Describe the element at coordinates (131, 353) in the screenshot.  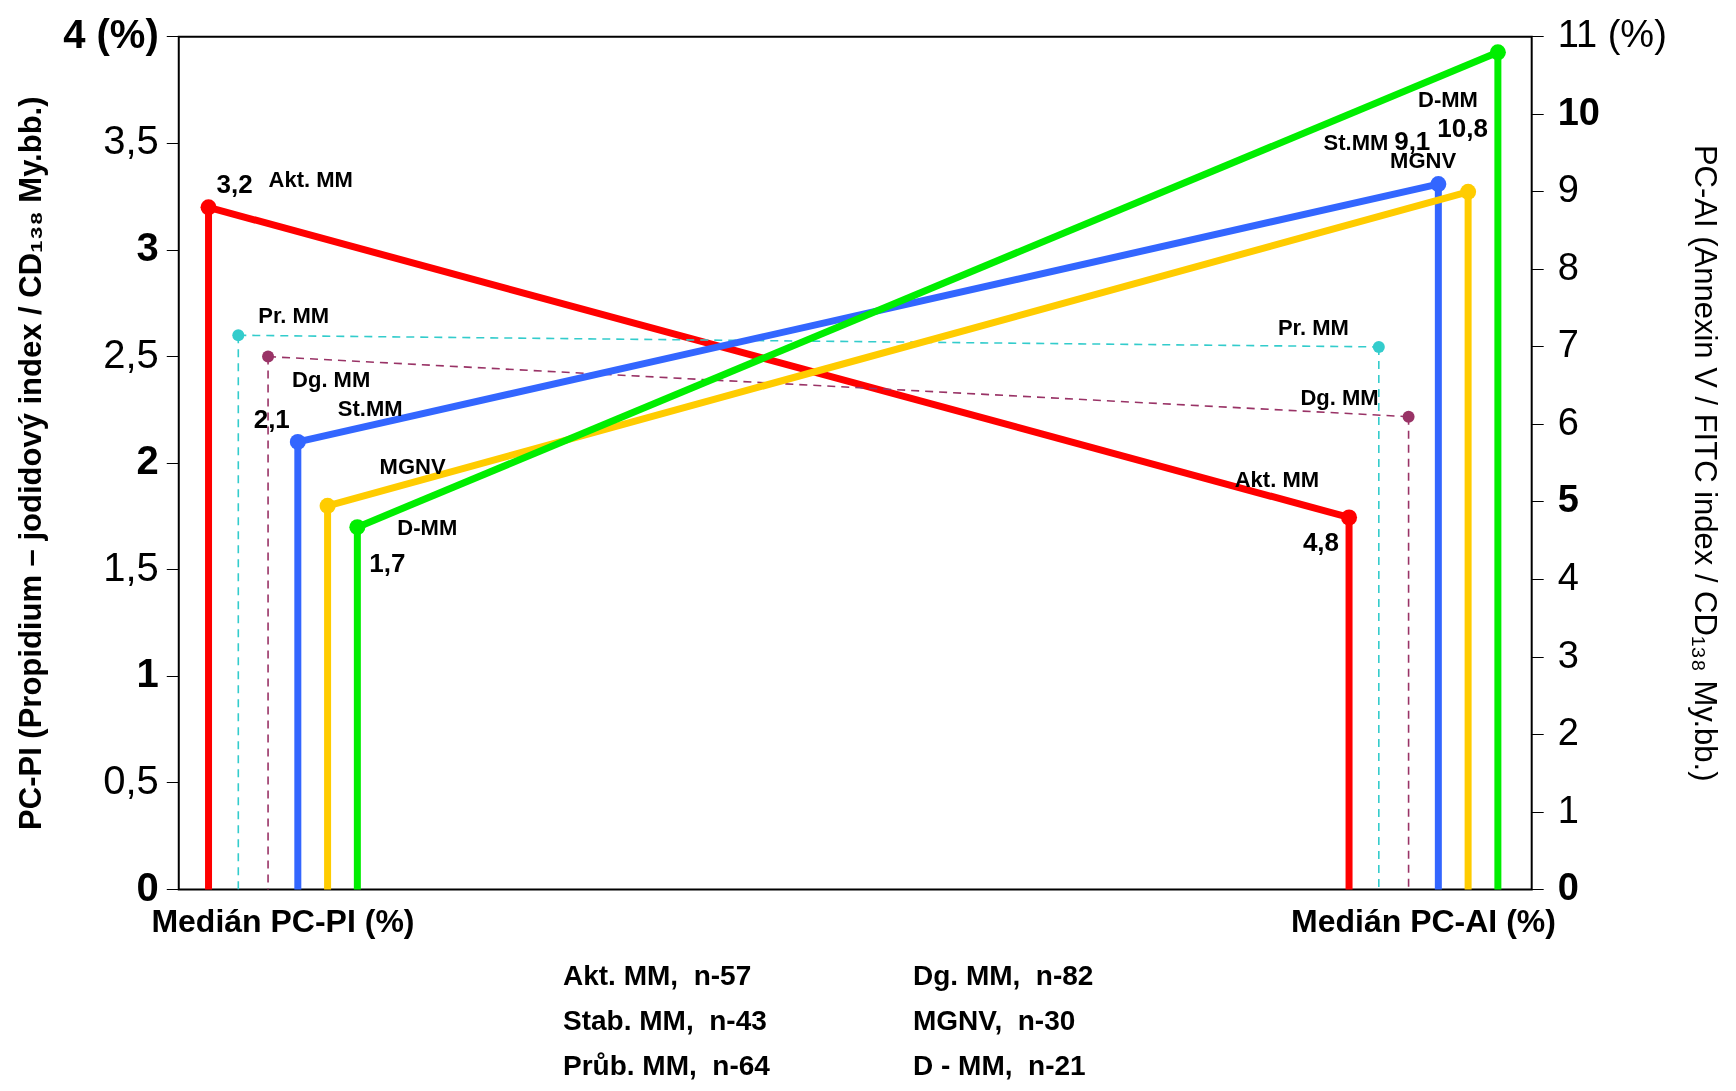
I see `y-tick-label: 2,5` at that location.